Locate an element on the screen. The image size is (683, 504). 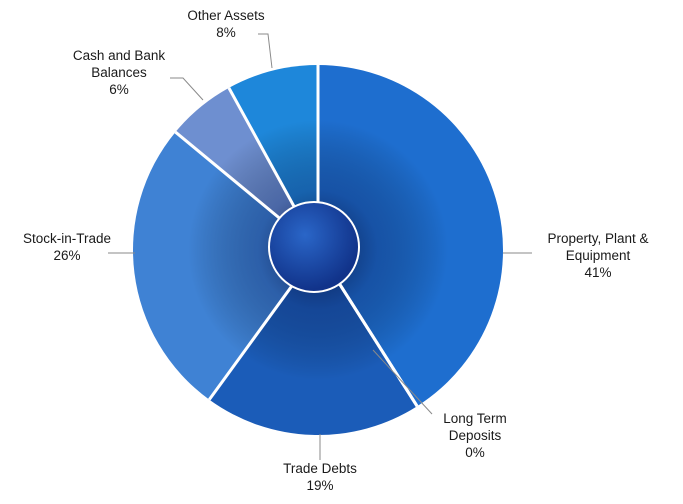
category-label: Balances is located at coordinates (119, 72).